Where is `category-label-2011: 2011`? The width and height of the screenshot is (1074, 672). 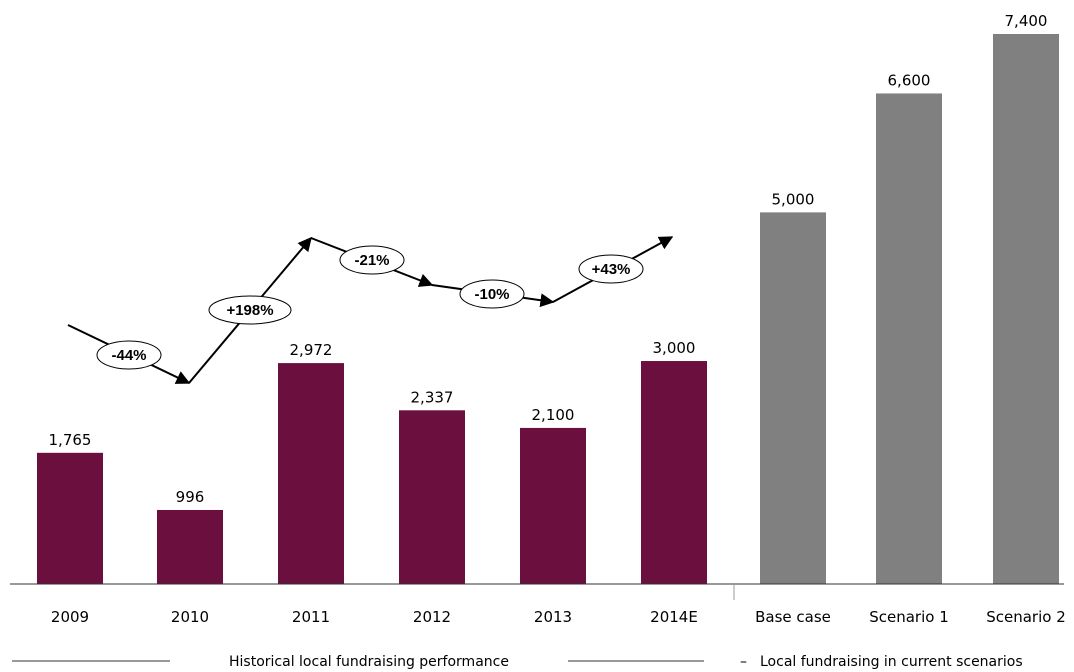
category-label-2011: 2011 is located at coordinates (311, 617).